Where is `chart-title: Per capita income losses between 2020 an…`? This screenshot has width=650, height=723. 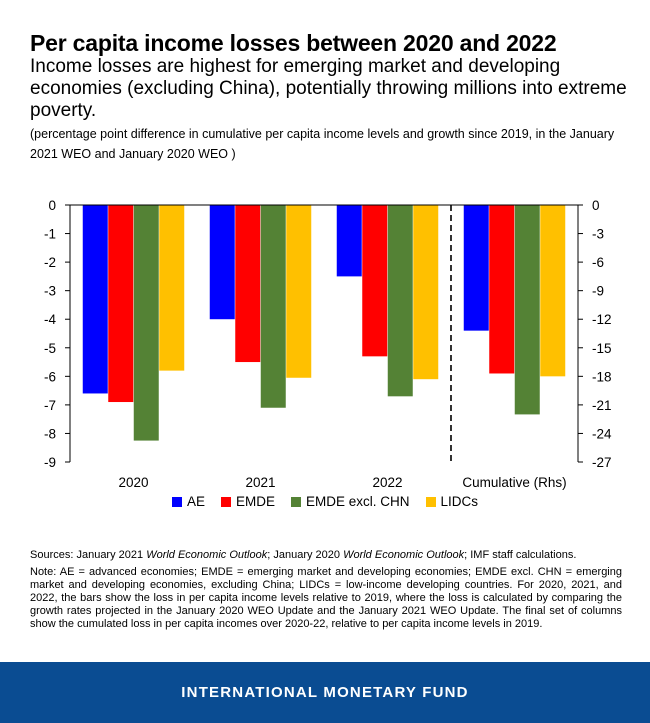
chart-title: Per capita income losses between 2020 an… is located at coordinates (293, 43).